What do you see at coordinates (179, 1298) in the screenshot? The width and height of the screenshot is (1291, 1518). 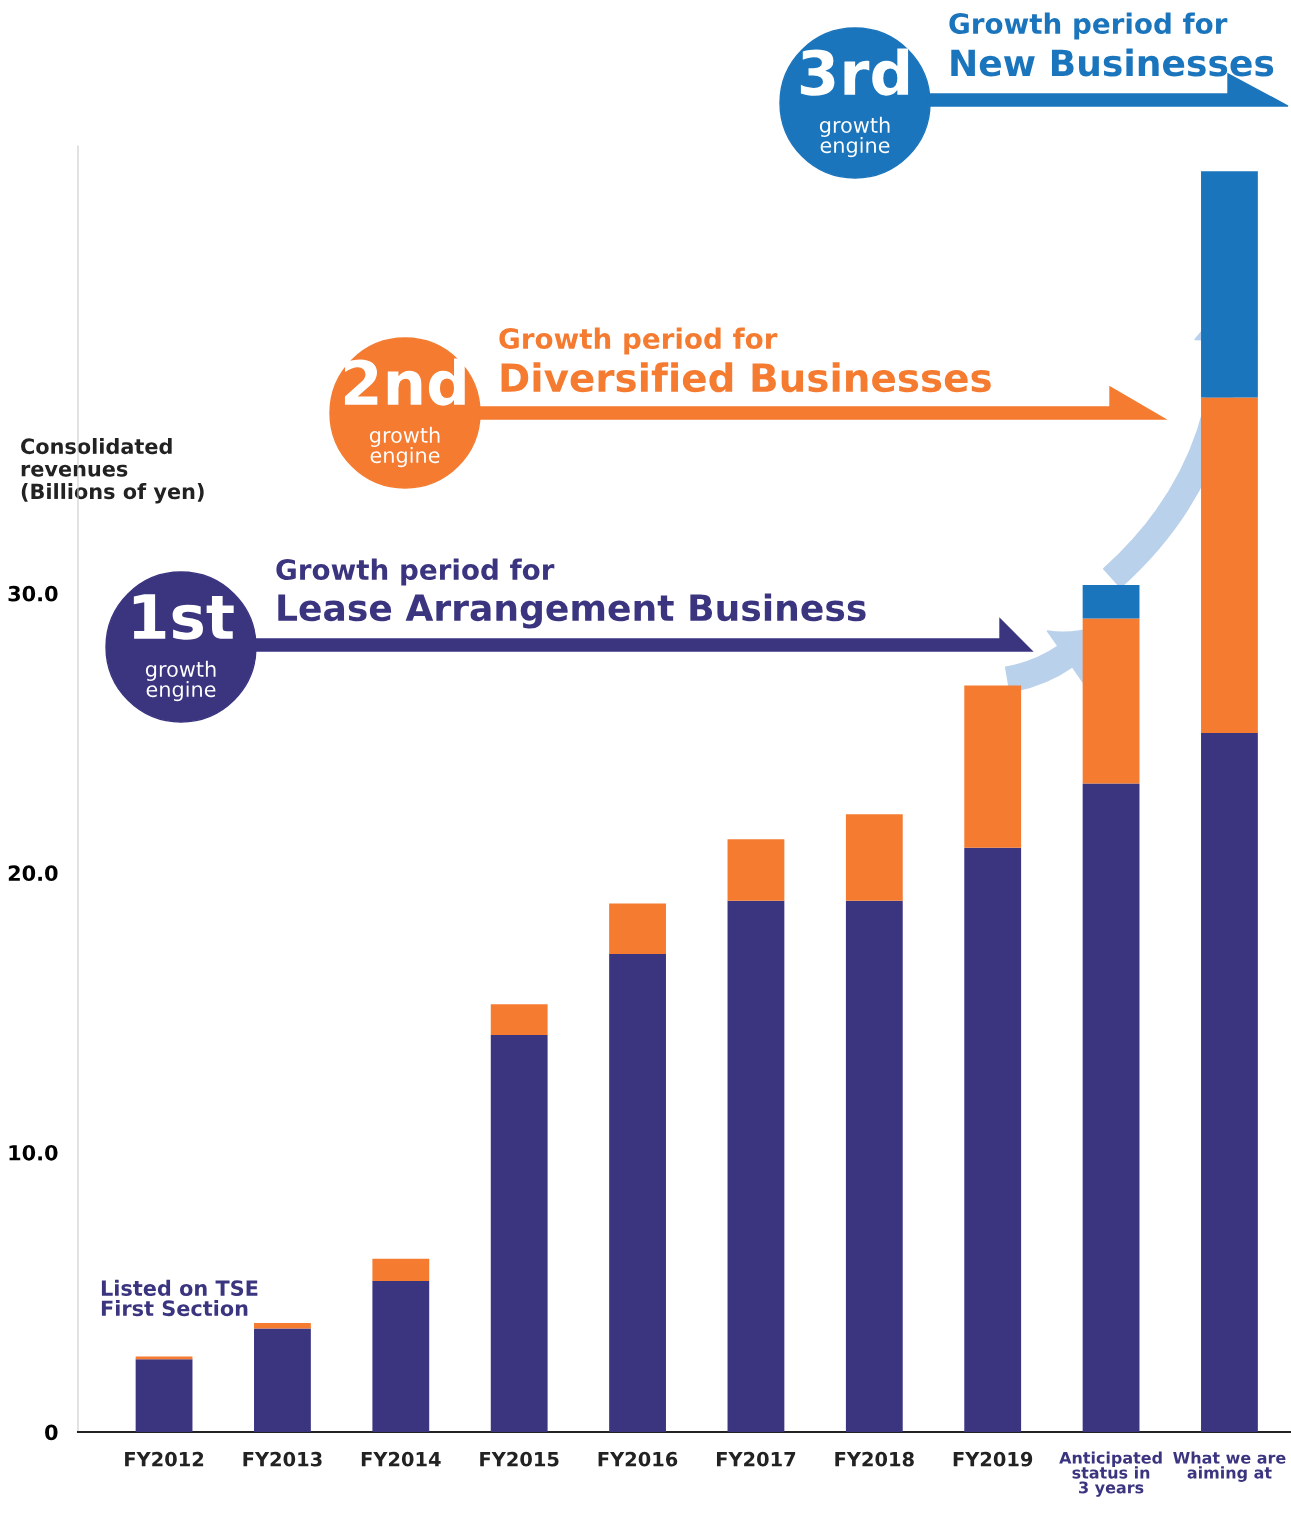 I see `annotation: Listed on TSE First Section` at bounding box center [179, 1298].